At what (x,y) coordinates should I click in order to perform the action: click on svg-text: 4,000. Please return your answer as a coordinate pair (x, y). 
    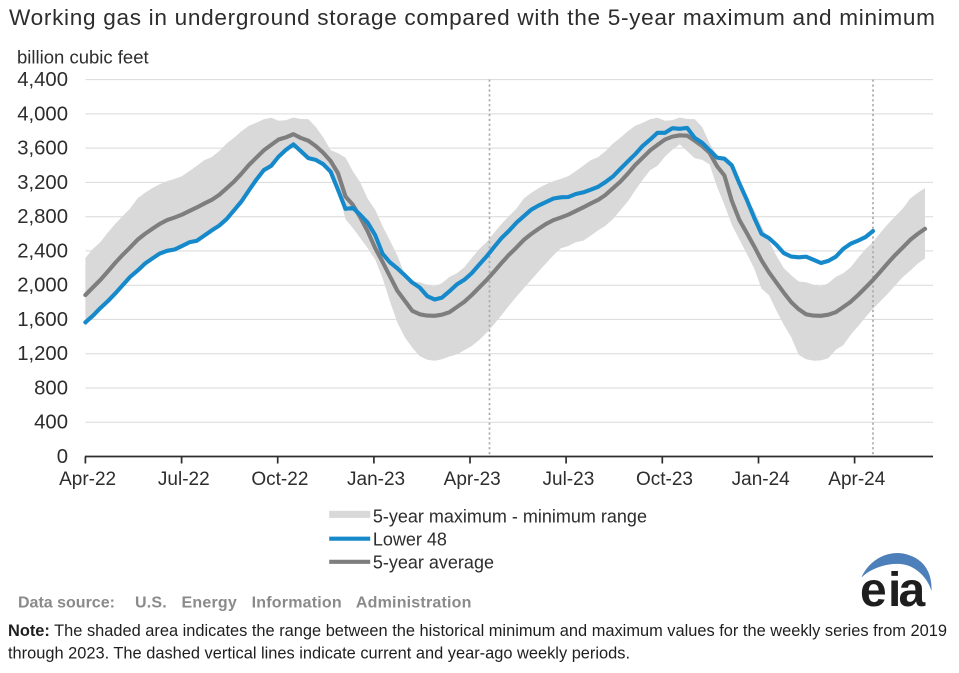
    Looking at the image, I should click on (42, 114).